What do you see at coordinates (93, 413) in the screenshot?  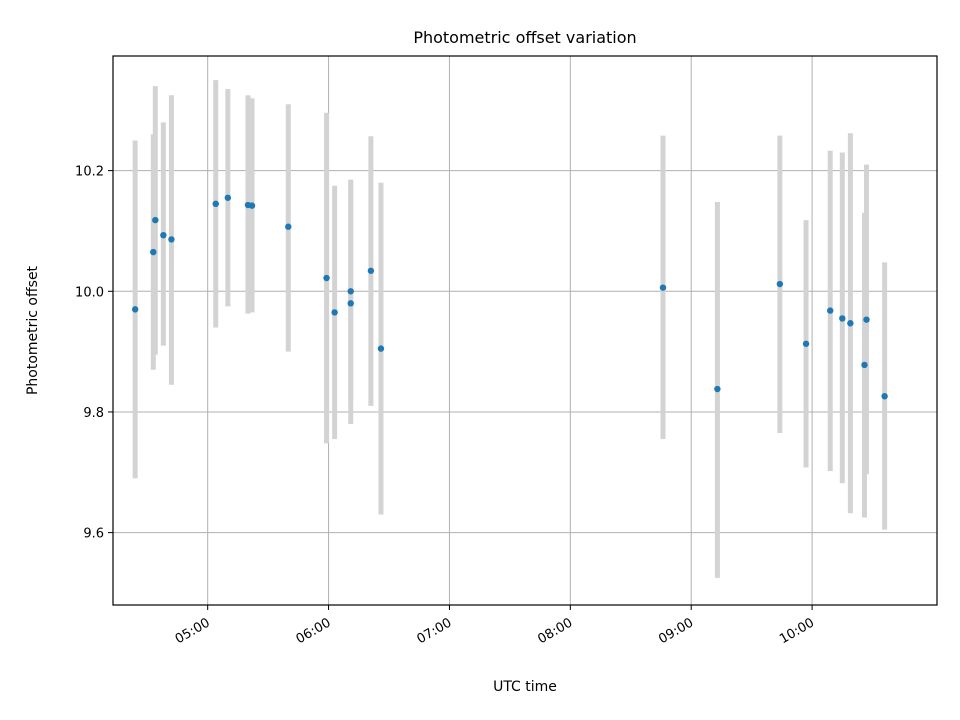 I see `y-tick-label: 9.8` at bounding box center [93, 413].